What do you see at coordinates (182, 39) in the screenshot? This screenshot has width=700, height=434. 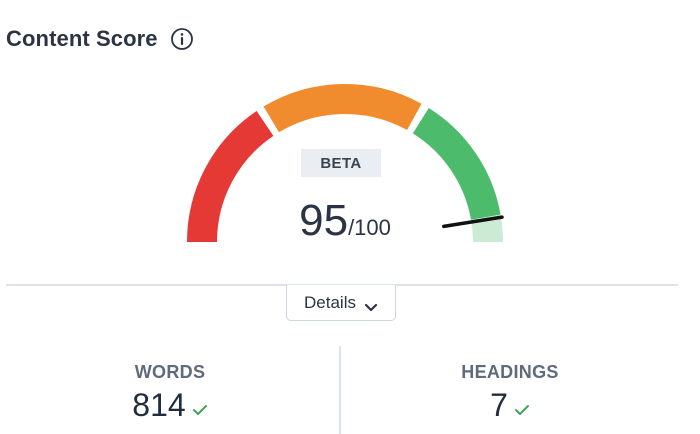 I see `info-icon` at bounding box center [182, 39].